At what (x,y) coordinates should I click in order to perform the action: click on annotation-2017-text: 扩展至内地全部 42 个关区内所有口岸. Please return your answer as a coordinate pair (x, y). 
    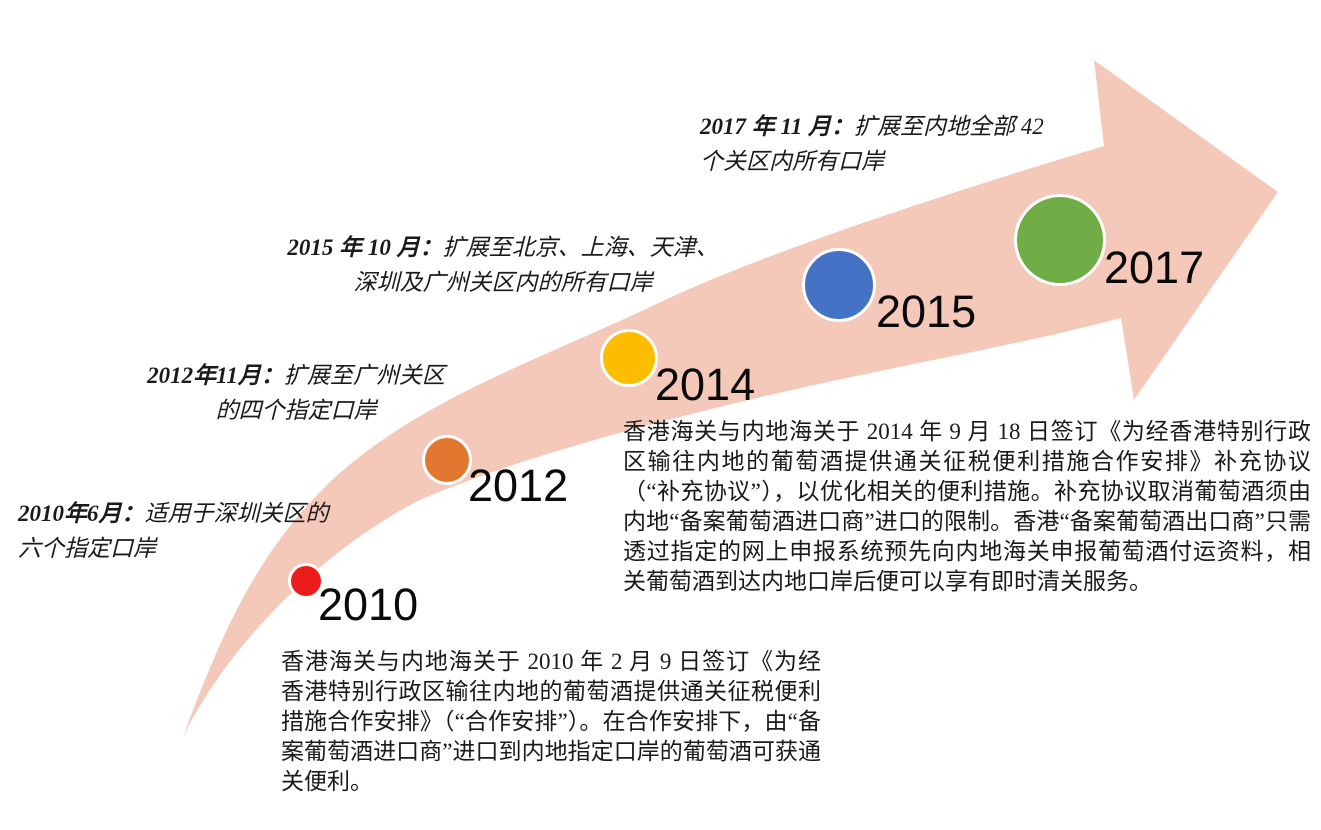
    Looking at the image, I should click on (872, 144).